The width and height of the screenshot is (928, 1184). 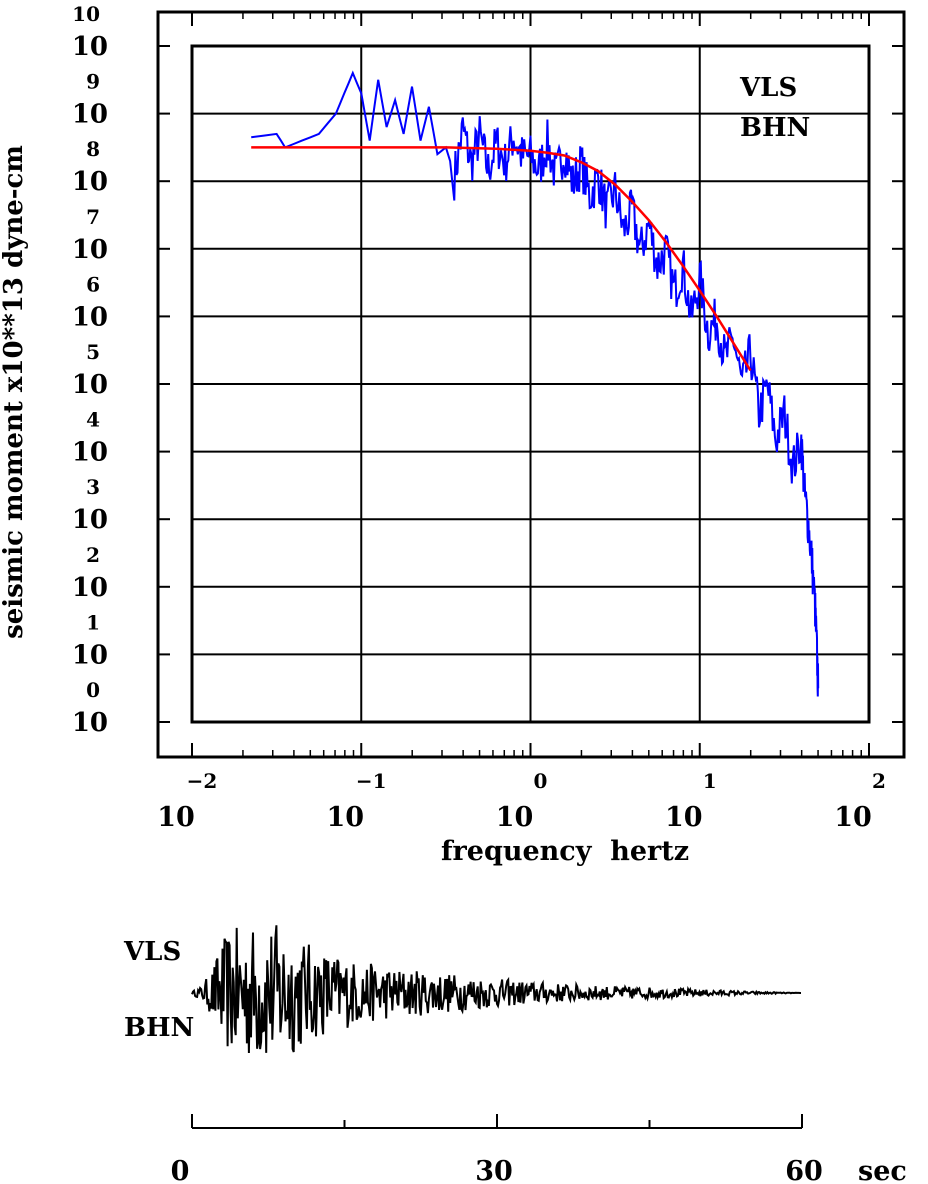 I want to click on x-tick-exponent: 0, so click(x=541, y=781).